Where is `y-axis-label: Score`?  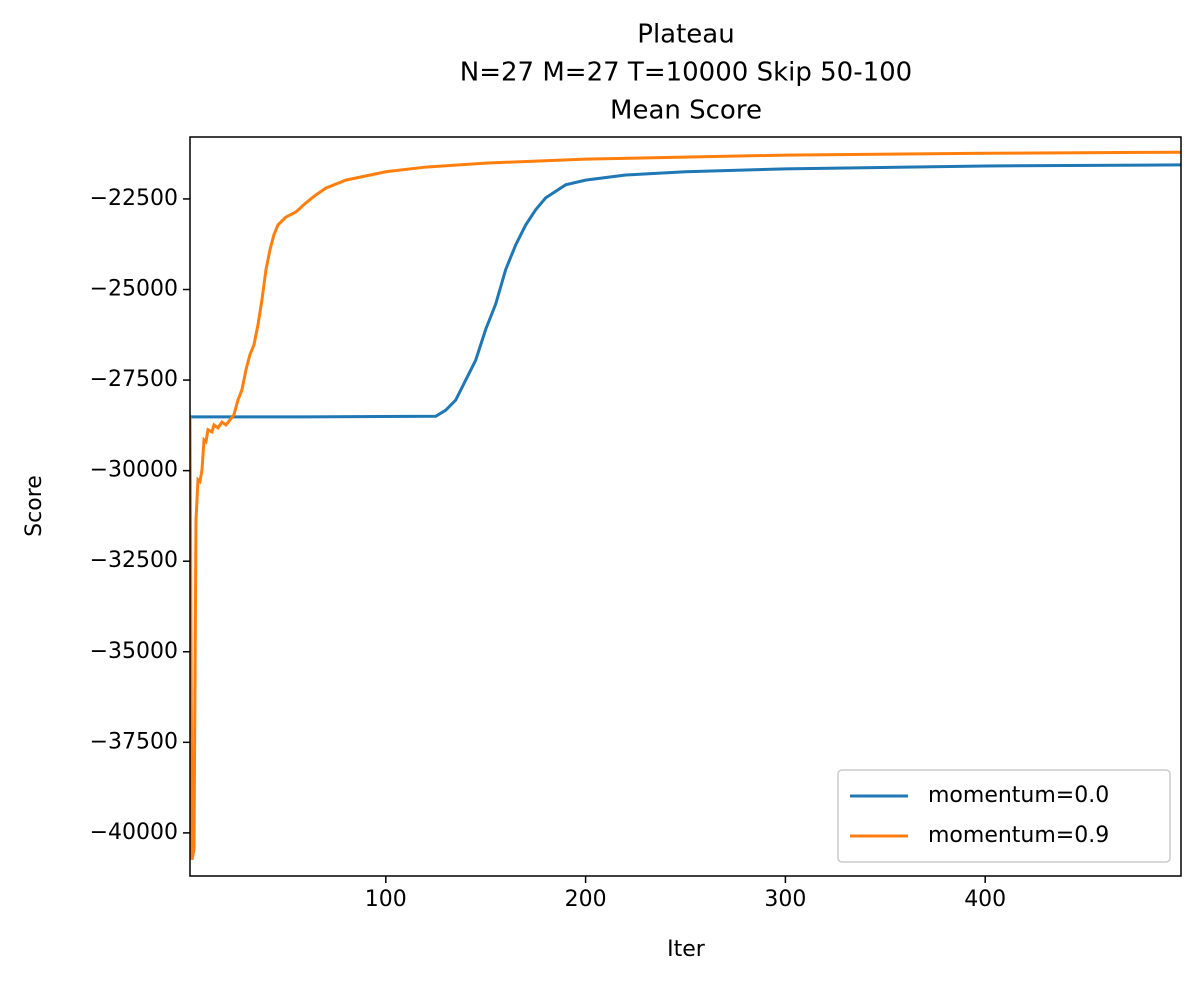
y-axis-label: Score is located at coordinates (34, 506).